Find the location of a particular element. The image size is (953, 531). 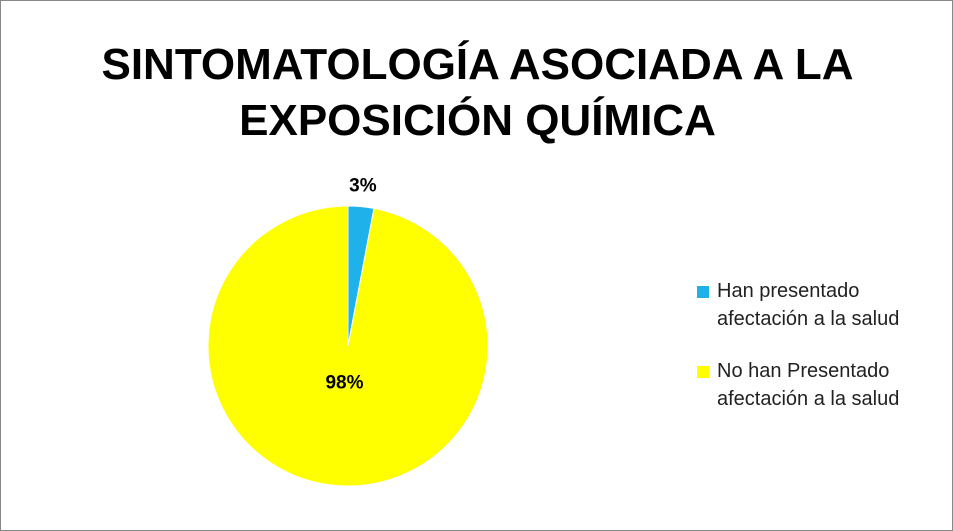

legend-item: Han presentado afectación a la salud is located at coordinates (823, 305).